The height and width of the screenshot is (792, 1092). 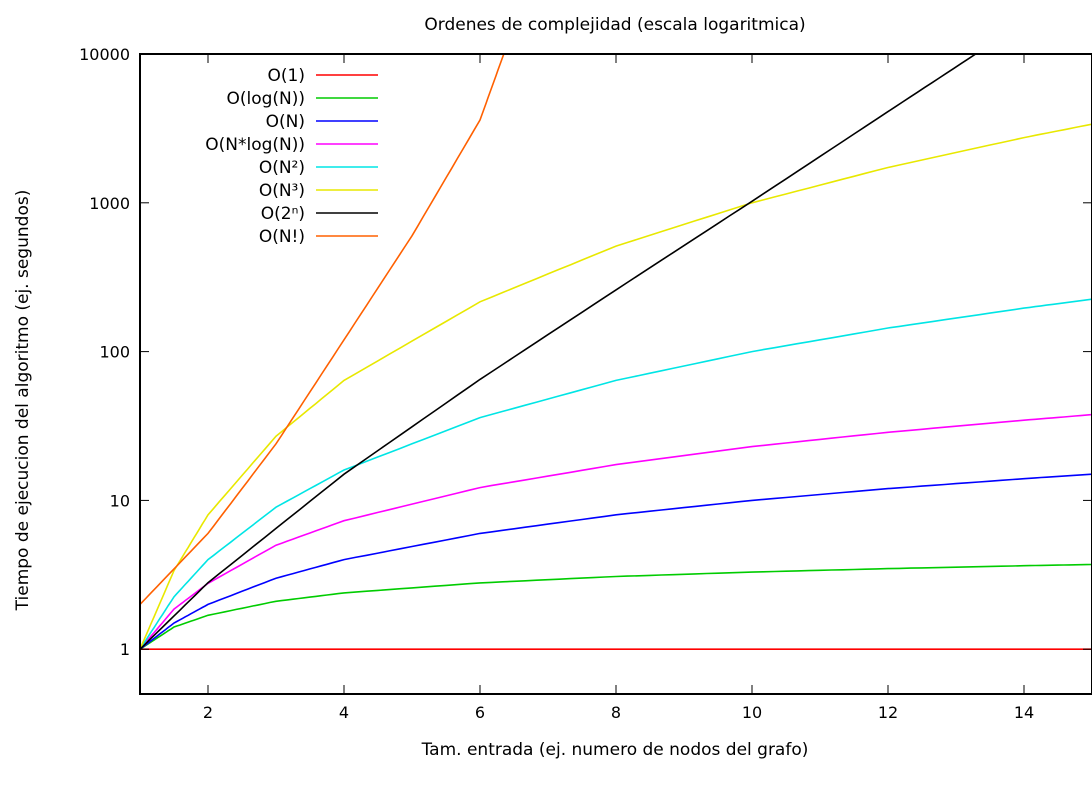 What do you see at coordinates (480, 712) in the screenshot?
I see `x-tick-label-2: 6` at bounding box center [480, 712].